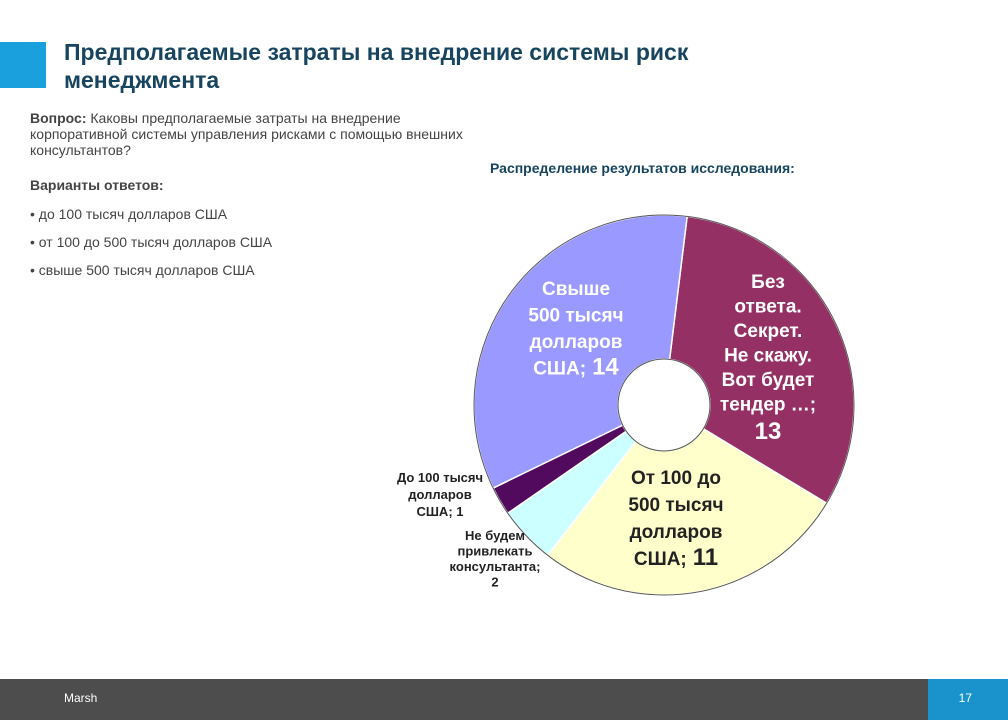 This screenshot has width=1008, height=720. What do you see at coordinates (129, 214) in the screenshot?
I see `answer-item: • до 100 тысяч долларов США` at bounding box center [129, 214].